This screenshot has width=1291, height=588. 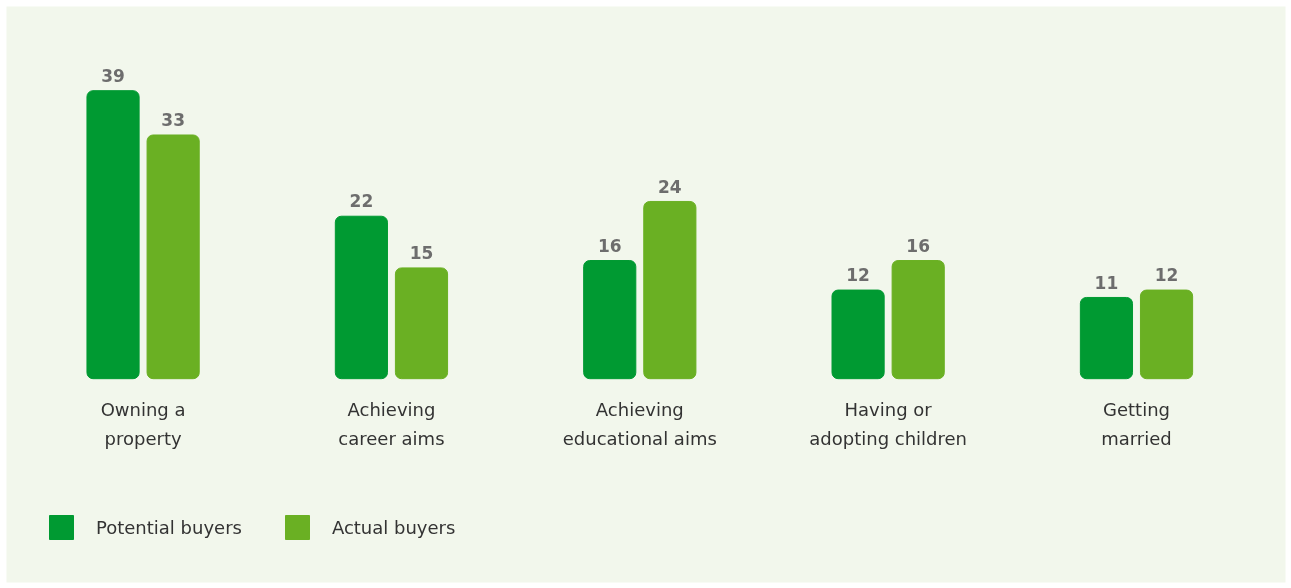 What do you see at coordinates (391, 424) in the screenshot?
I see `x-tick-label: Achieving career aims` at bounding box center [391, 424].